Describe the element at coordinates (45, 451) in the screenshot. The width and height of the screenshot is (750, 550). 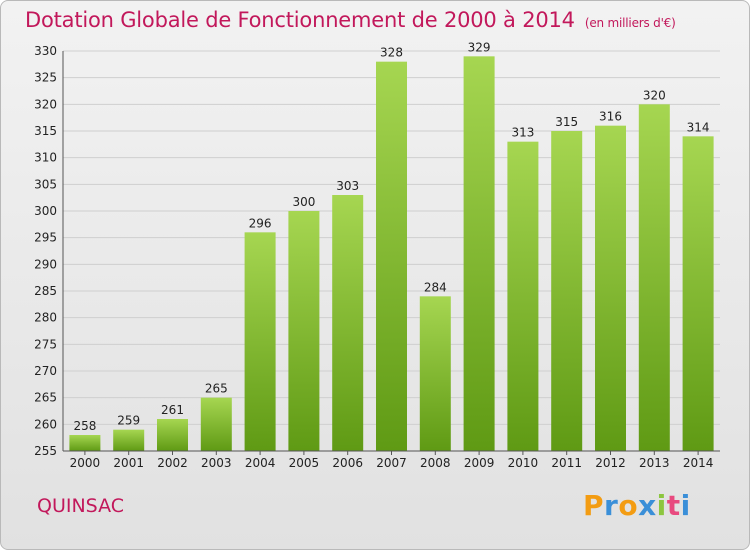
I see `y-tick-label: 255` at that location.